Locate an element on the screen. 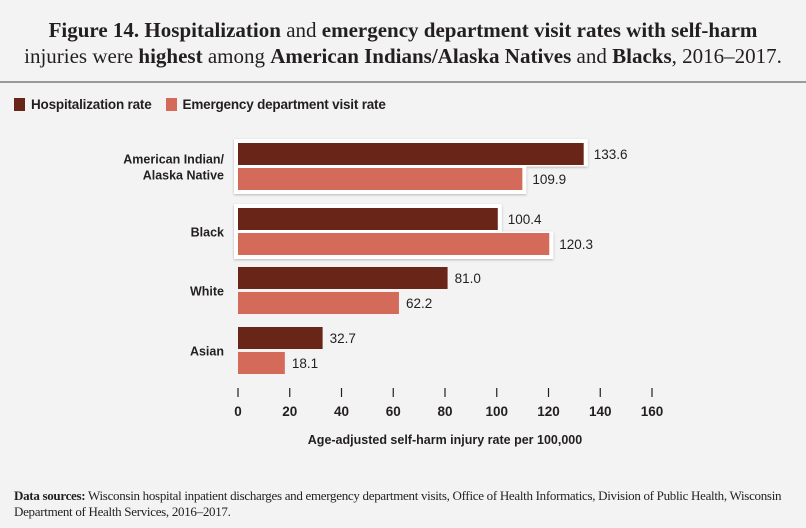 The width and height of the screenshot is (806, 528). x-tick-label: 120 is located at coordinates (548, 411).